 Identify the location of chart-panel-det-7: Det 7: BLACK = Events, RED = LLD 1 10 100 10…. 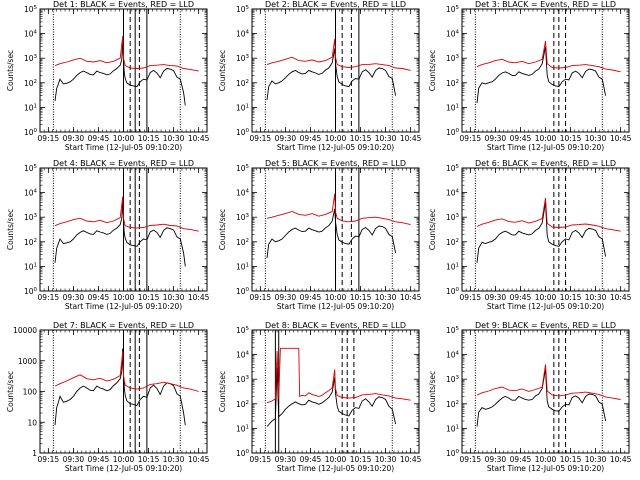
(108, 397).